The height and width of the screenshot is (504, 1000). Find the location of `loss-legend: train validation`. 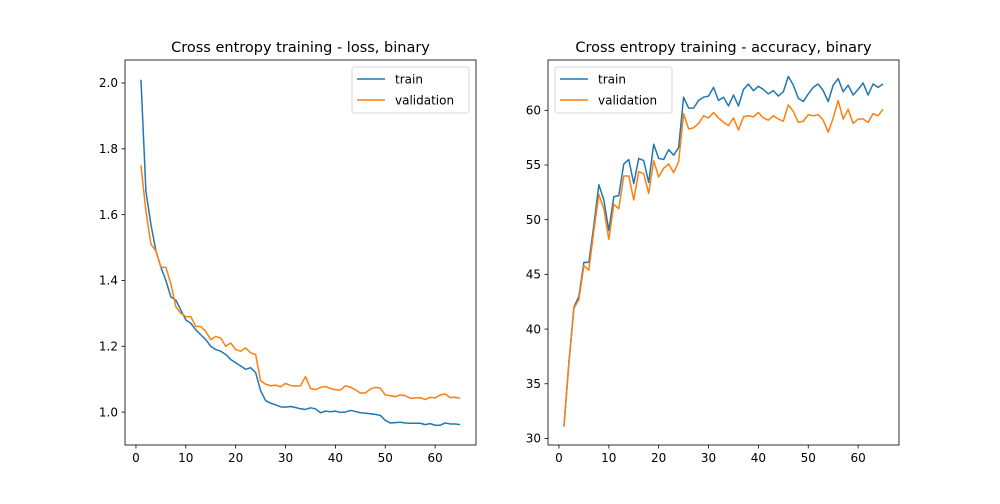

loss-legend: train validation is located at coordinates (410, 90).